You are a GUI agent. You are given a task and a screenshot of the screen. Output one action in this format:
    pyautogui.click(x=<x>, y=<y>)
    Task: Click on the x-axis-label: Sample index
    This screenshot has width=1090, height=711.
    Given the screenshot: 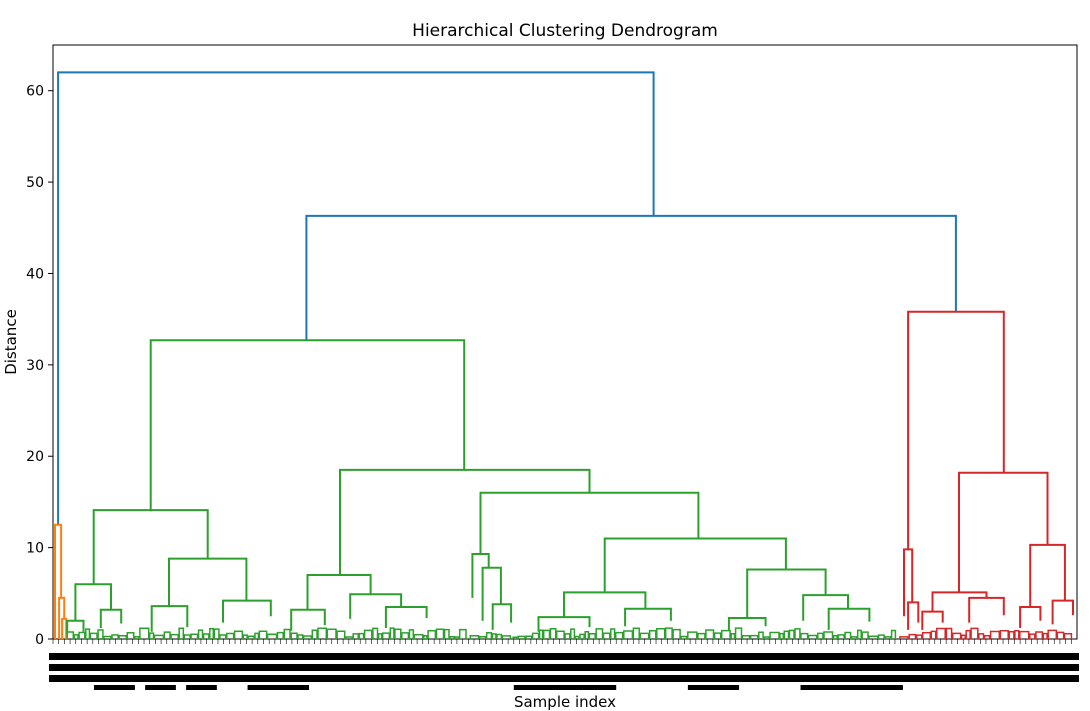 What is the action you would take?
    pyautogui.click(x=565, y=702)
    